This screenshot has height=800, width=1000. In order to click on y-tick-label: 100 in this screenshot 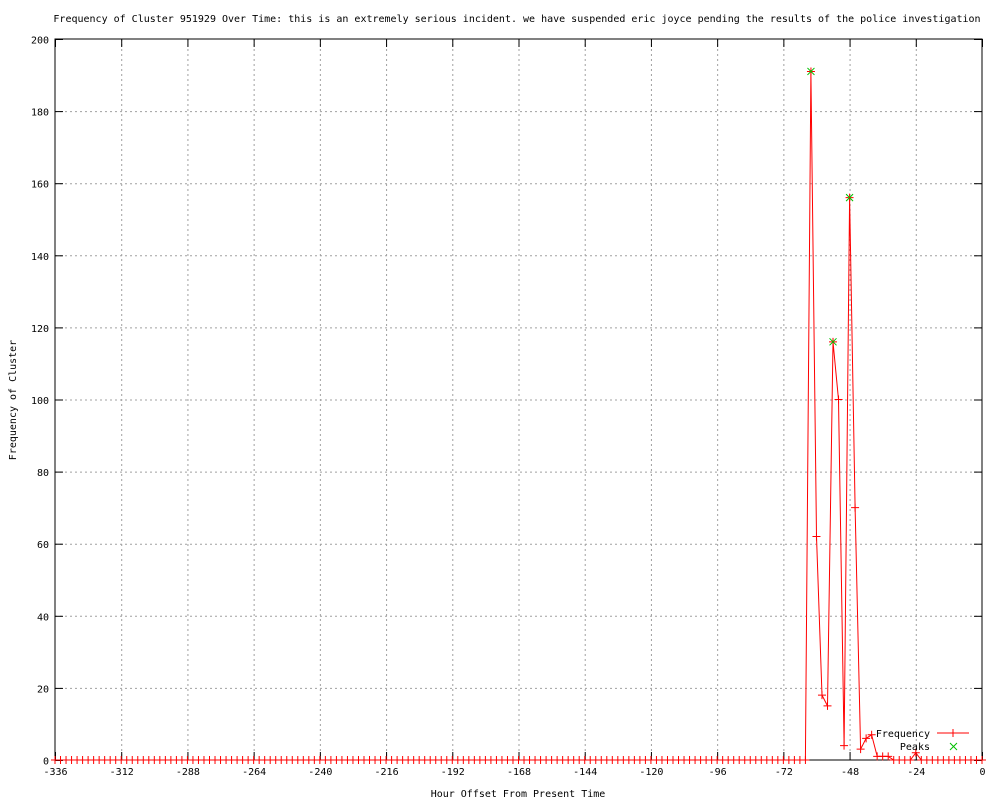, I will do `click(40, 401)`.